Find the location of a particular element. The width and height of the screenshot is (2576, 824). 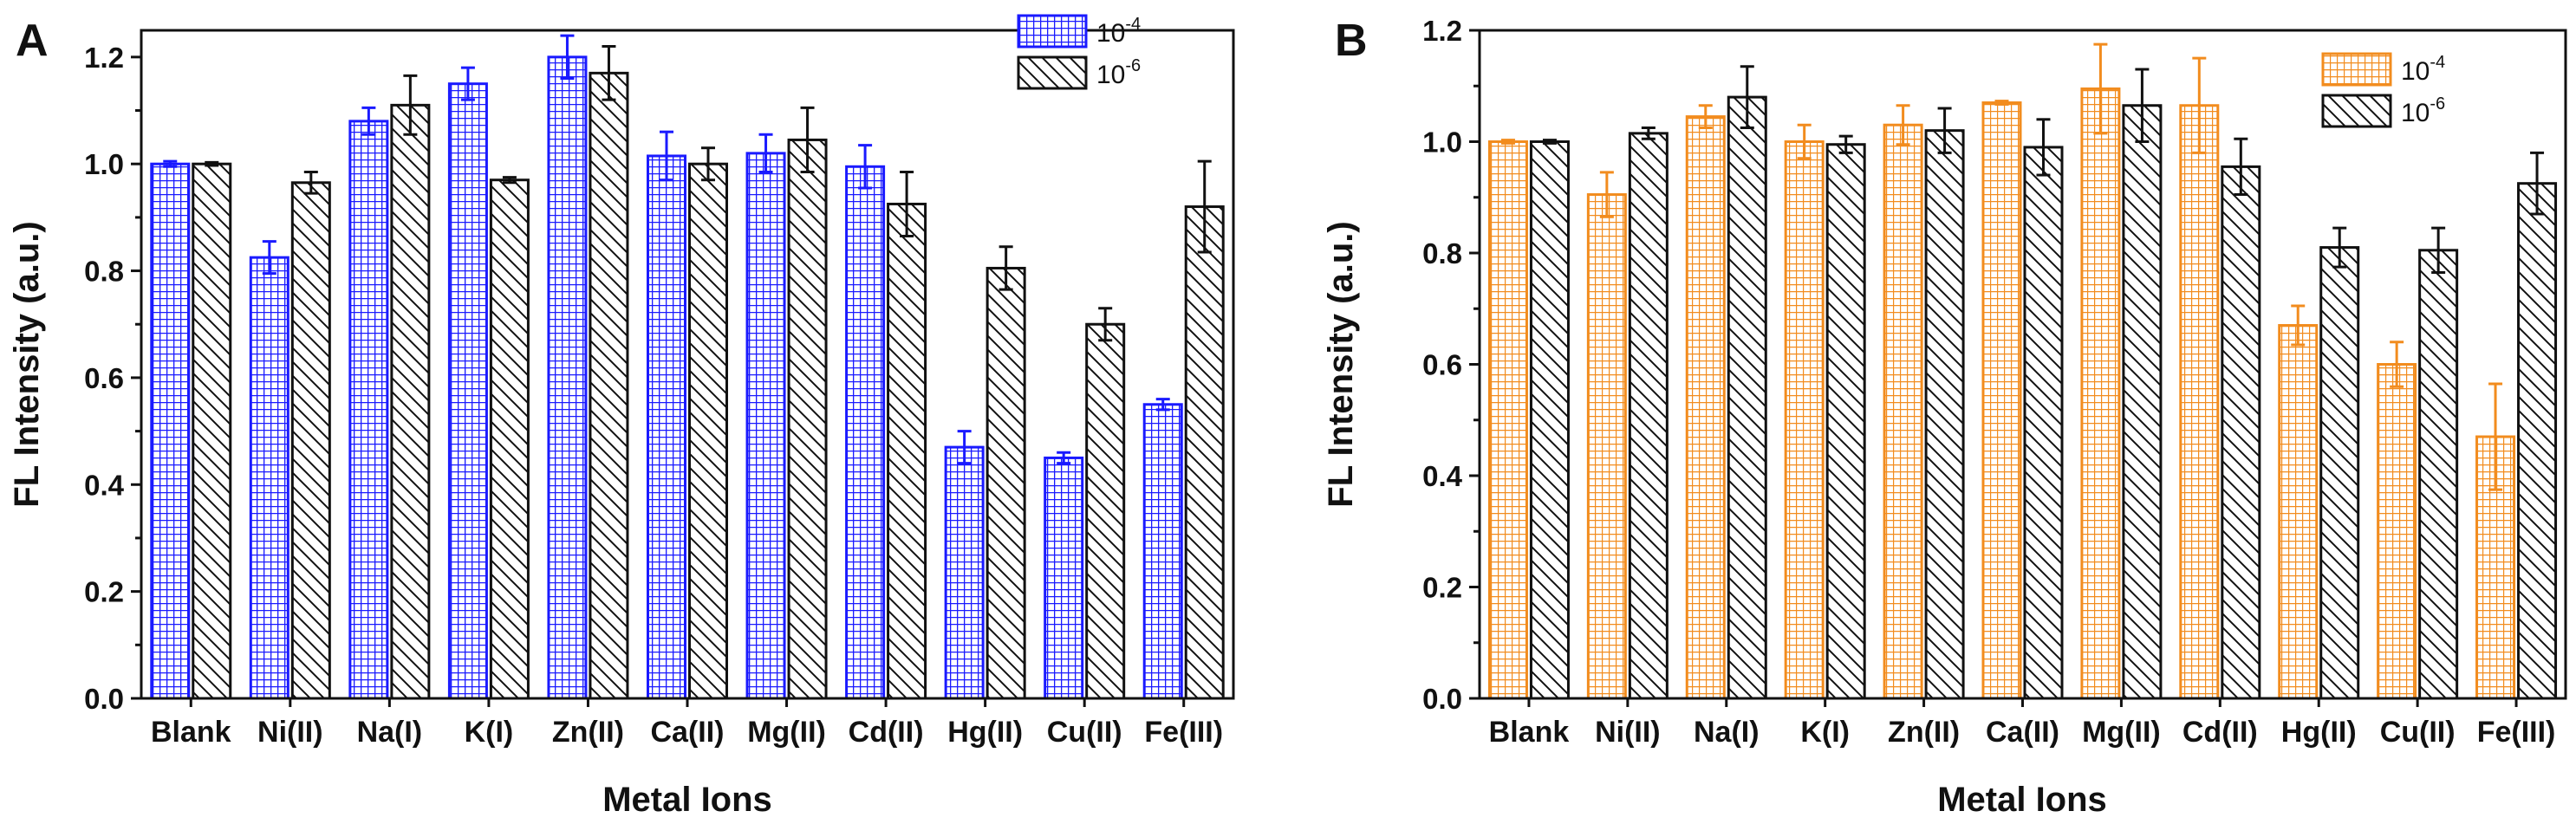

legend-label-10-4: 10-4 is located at coordinates (1118, 31).